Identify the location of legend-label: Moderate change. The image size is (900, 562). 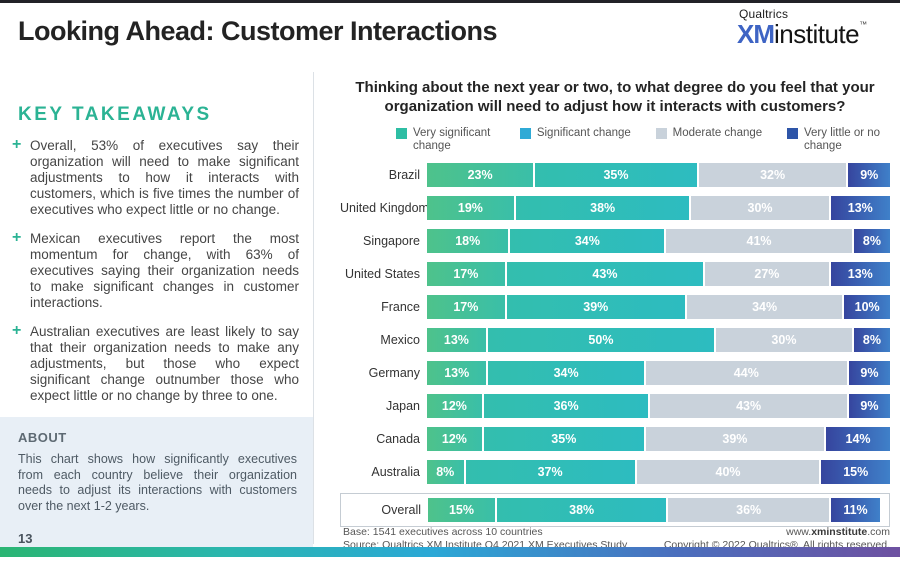
(717, 133).